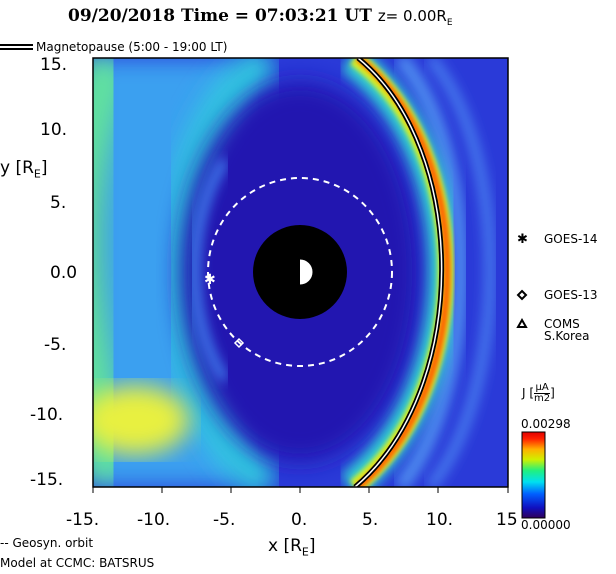  What do you see at coordinates (132, 47) in the screenshot?
I see `magnetopause-legend: Magnetopause (5:00 - 19:00 LT)` at bounding box center [132, 47].